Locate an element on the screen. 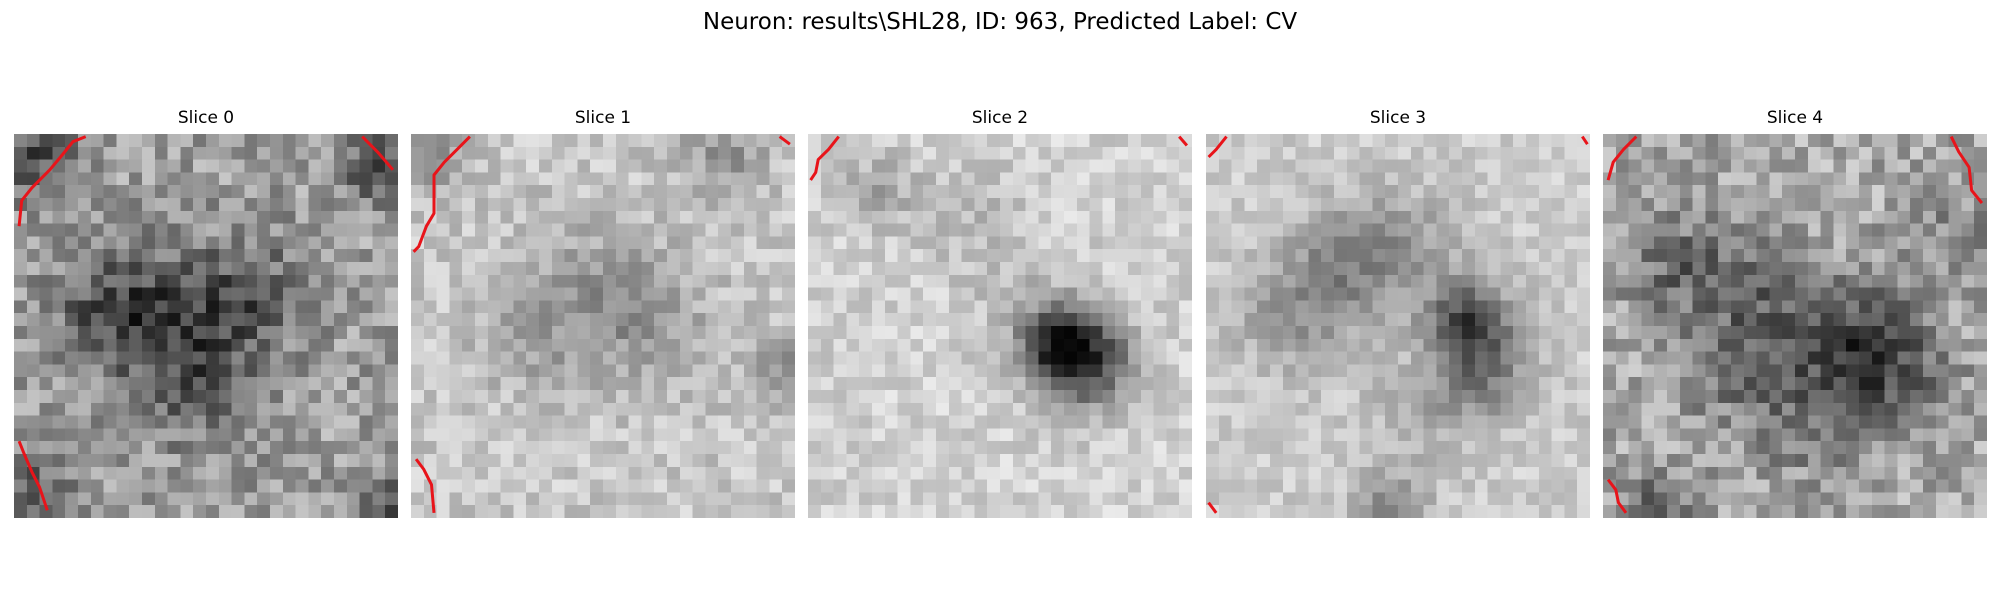 The width and height of the screenshot is (2000, 600). slice-title: Slice 1 is located at coordinates (603, 118).